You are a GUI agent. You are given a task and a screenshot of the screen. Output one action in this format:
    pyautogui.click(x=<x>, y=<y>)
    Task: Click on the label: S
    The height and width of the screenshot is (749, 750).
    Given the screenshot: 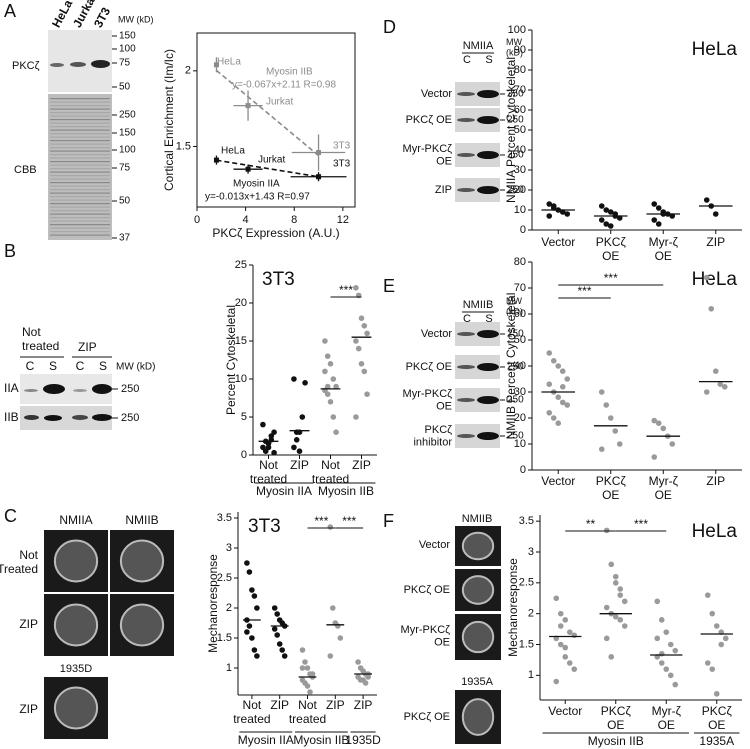 What is the action you would take?
    pyautogui.click(x=103, y=366)
    